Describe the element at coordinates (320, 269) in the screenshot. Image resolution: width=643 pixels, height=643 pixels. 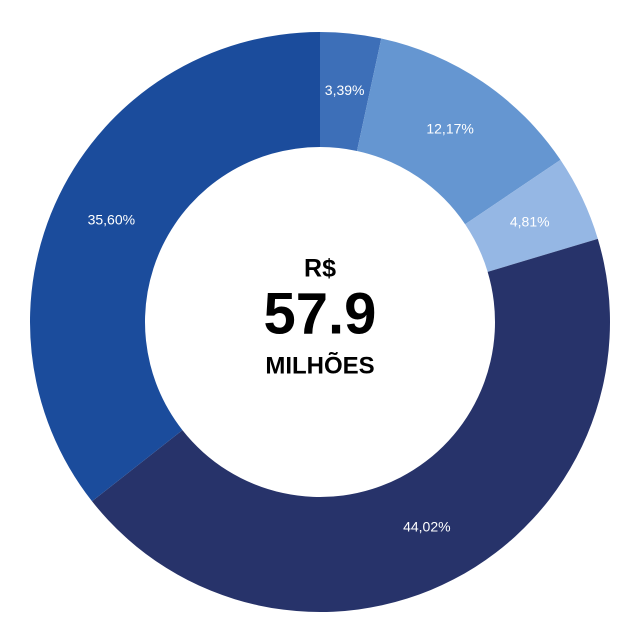
I see `center-text: R$` at that location.